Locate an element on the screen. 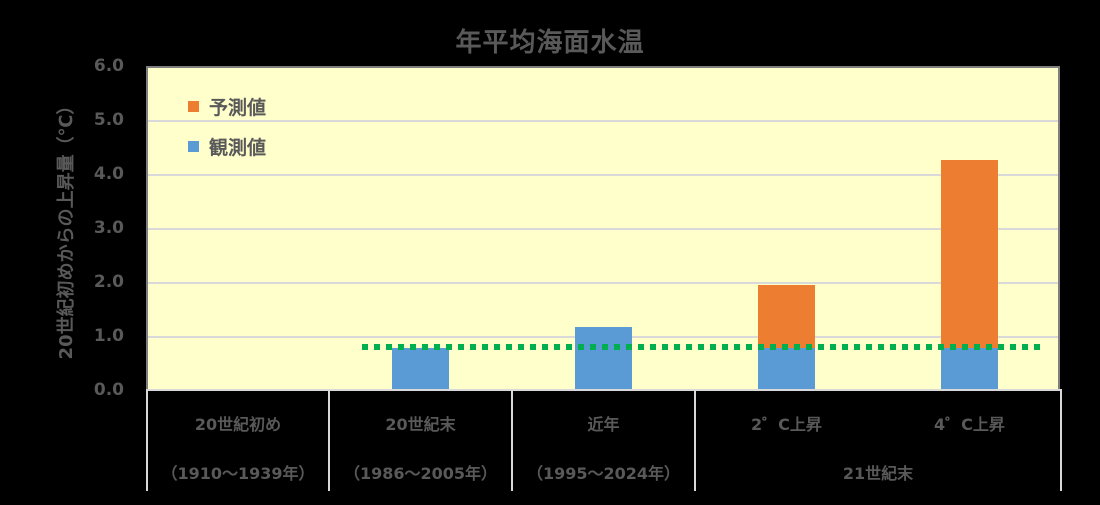  bar-20c-end-observed is located at coordinates (420, 369).